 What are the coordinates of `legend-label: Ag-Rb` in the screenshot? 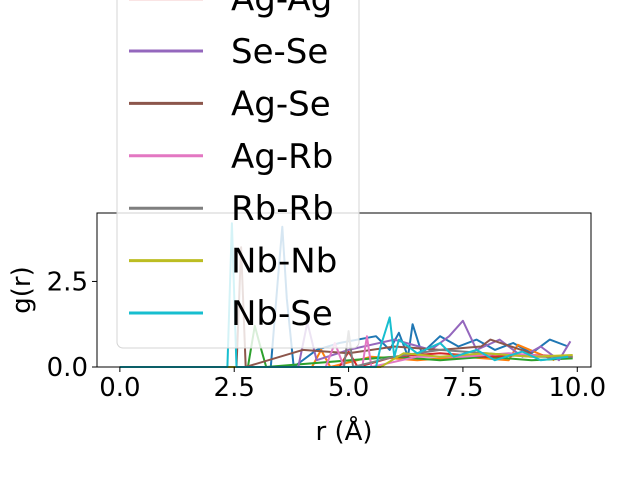 It's located at (282, 157).